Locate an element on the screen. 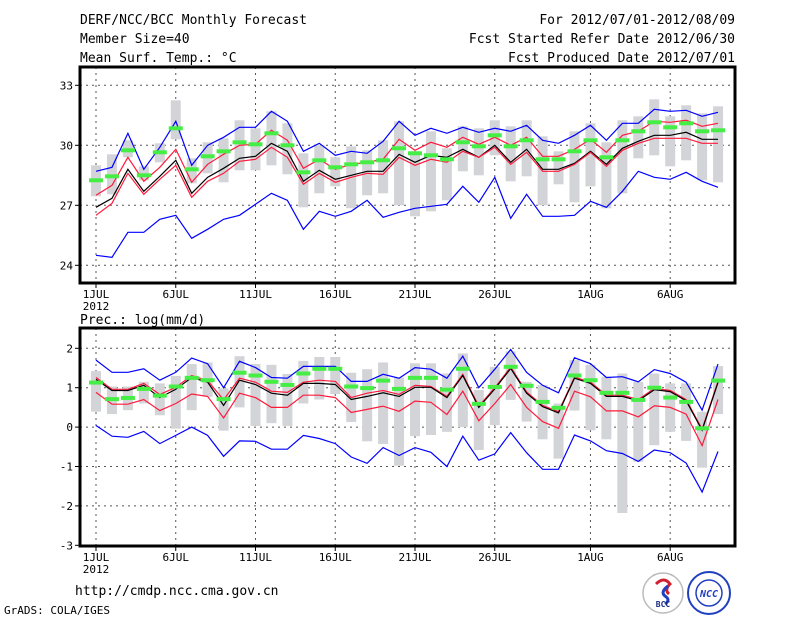 The image size is (800, 618). bcc-logo: BCC is located at coordinates (663, 593).